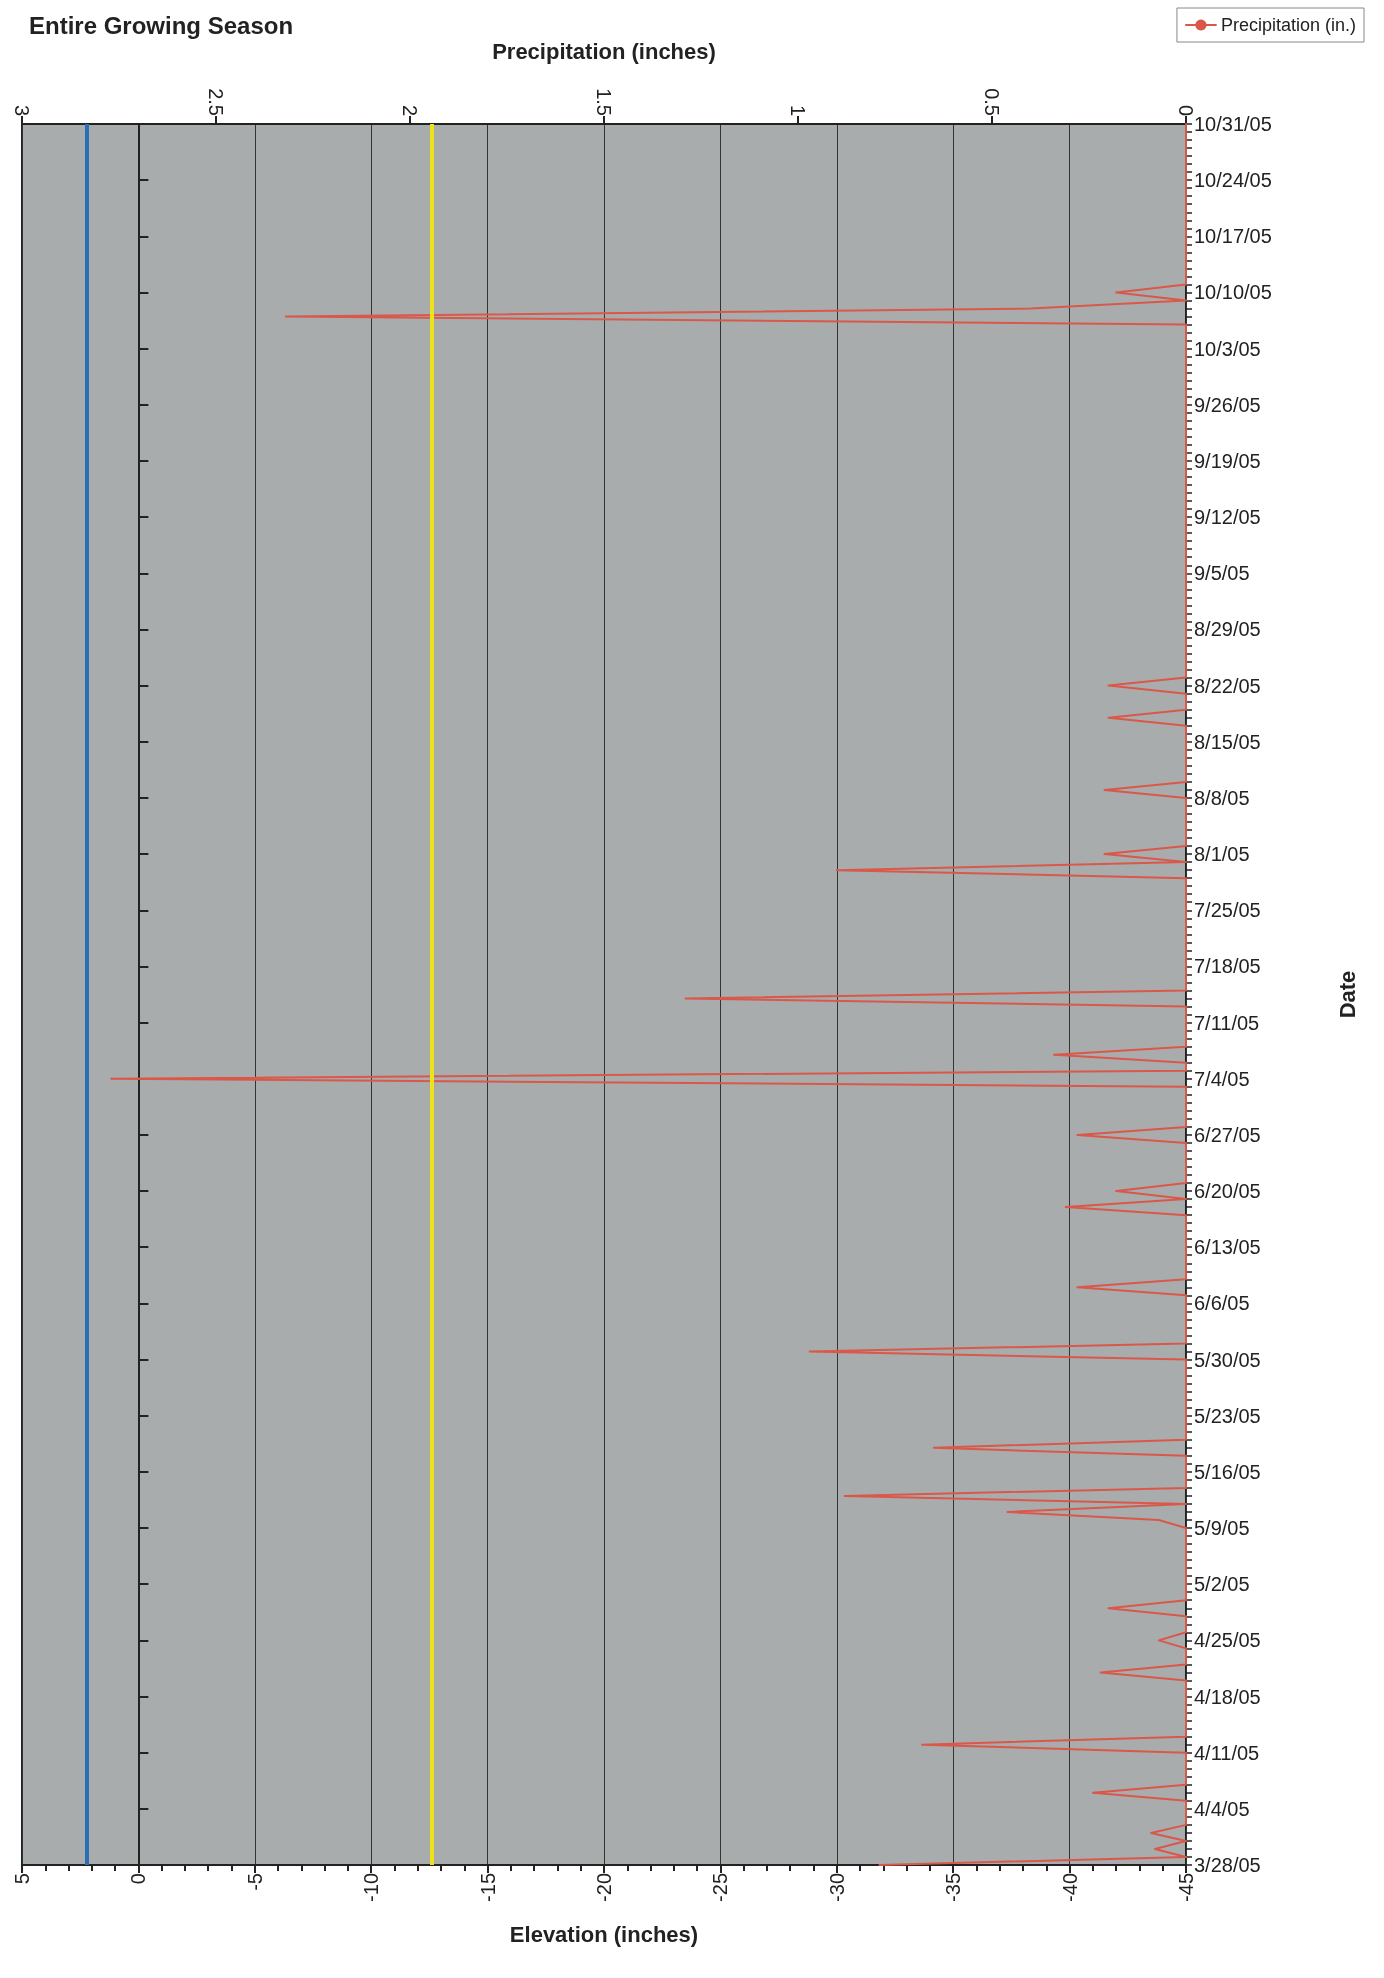 This screenshot has height=1978, width=1384. What do you see at coordinates (604, 1934) in the screenshot?
I see `x-axis-title: Elevation (inches)` at bounding box center [604, 1934].